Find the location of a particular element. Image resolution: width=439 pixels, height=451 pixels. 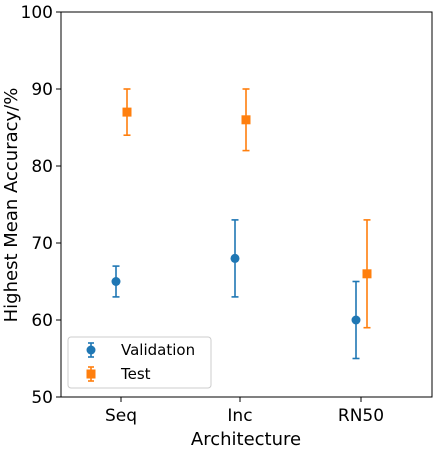

x-axis: Seq Inc RN50 is located at coordinates (244, 411).